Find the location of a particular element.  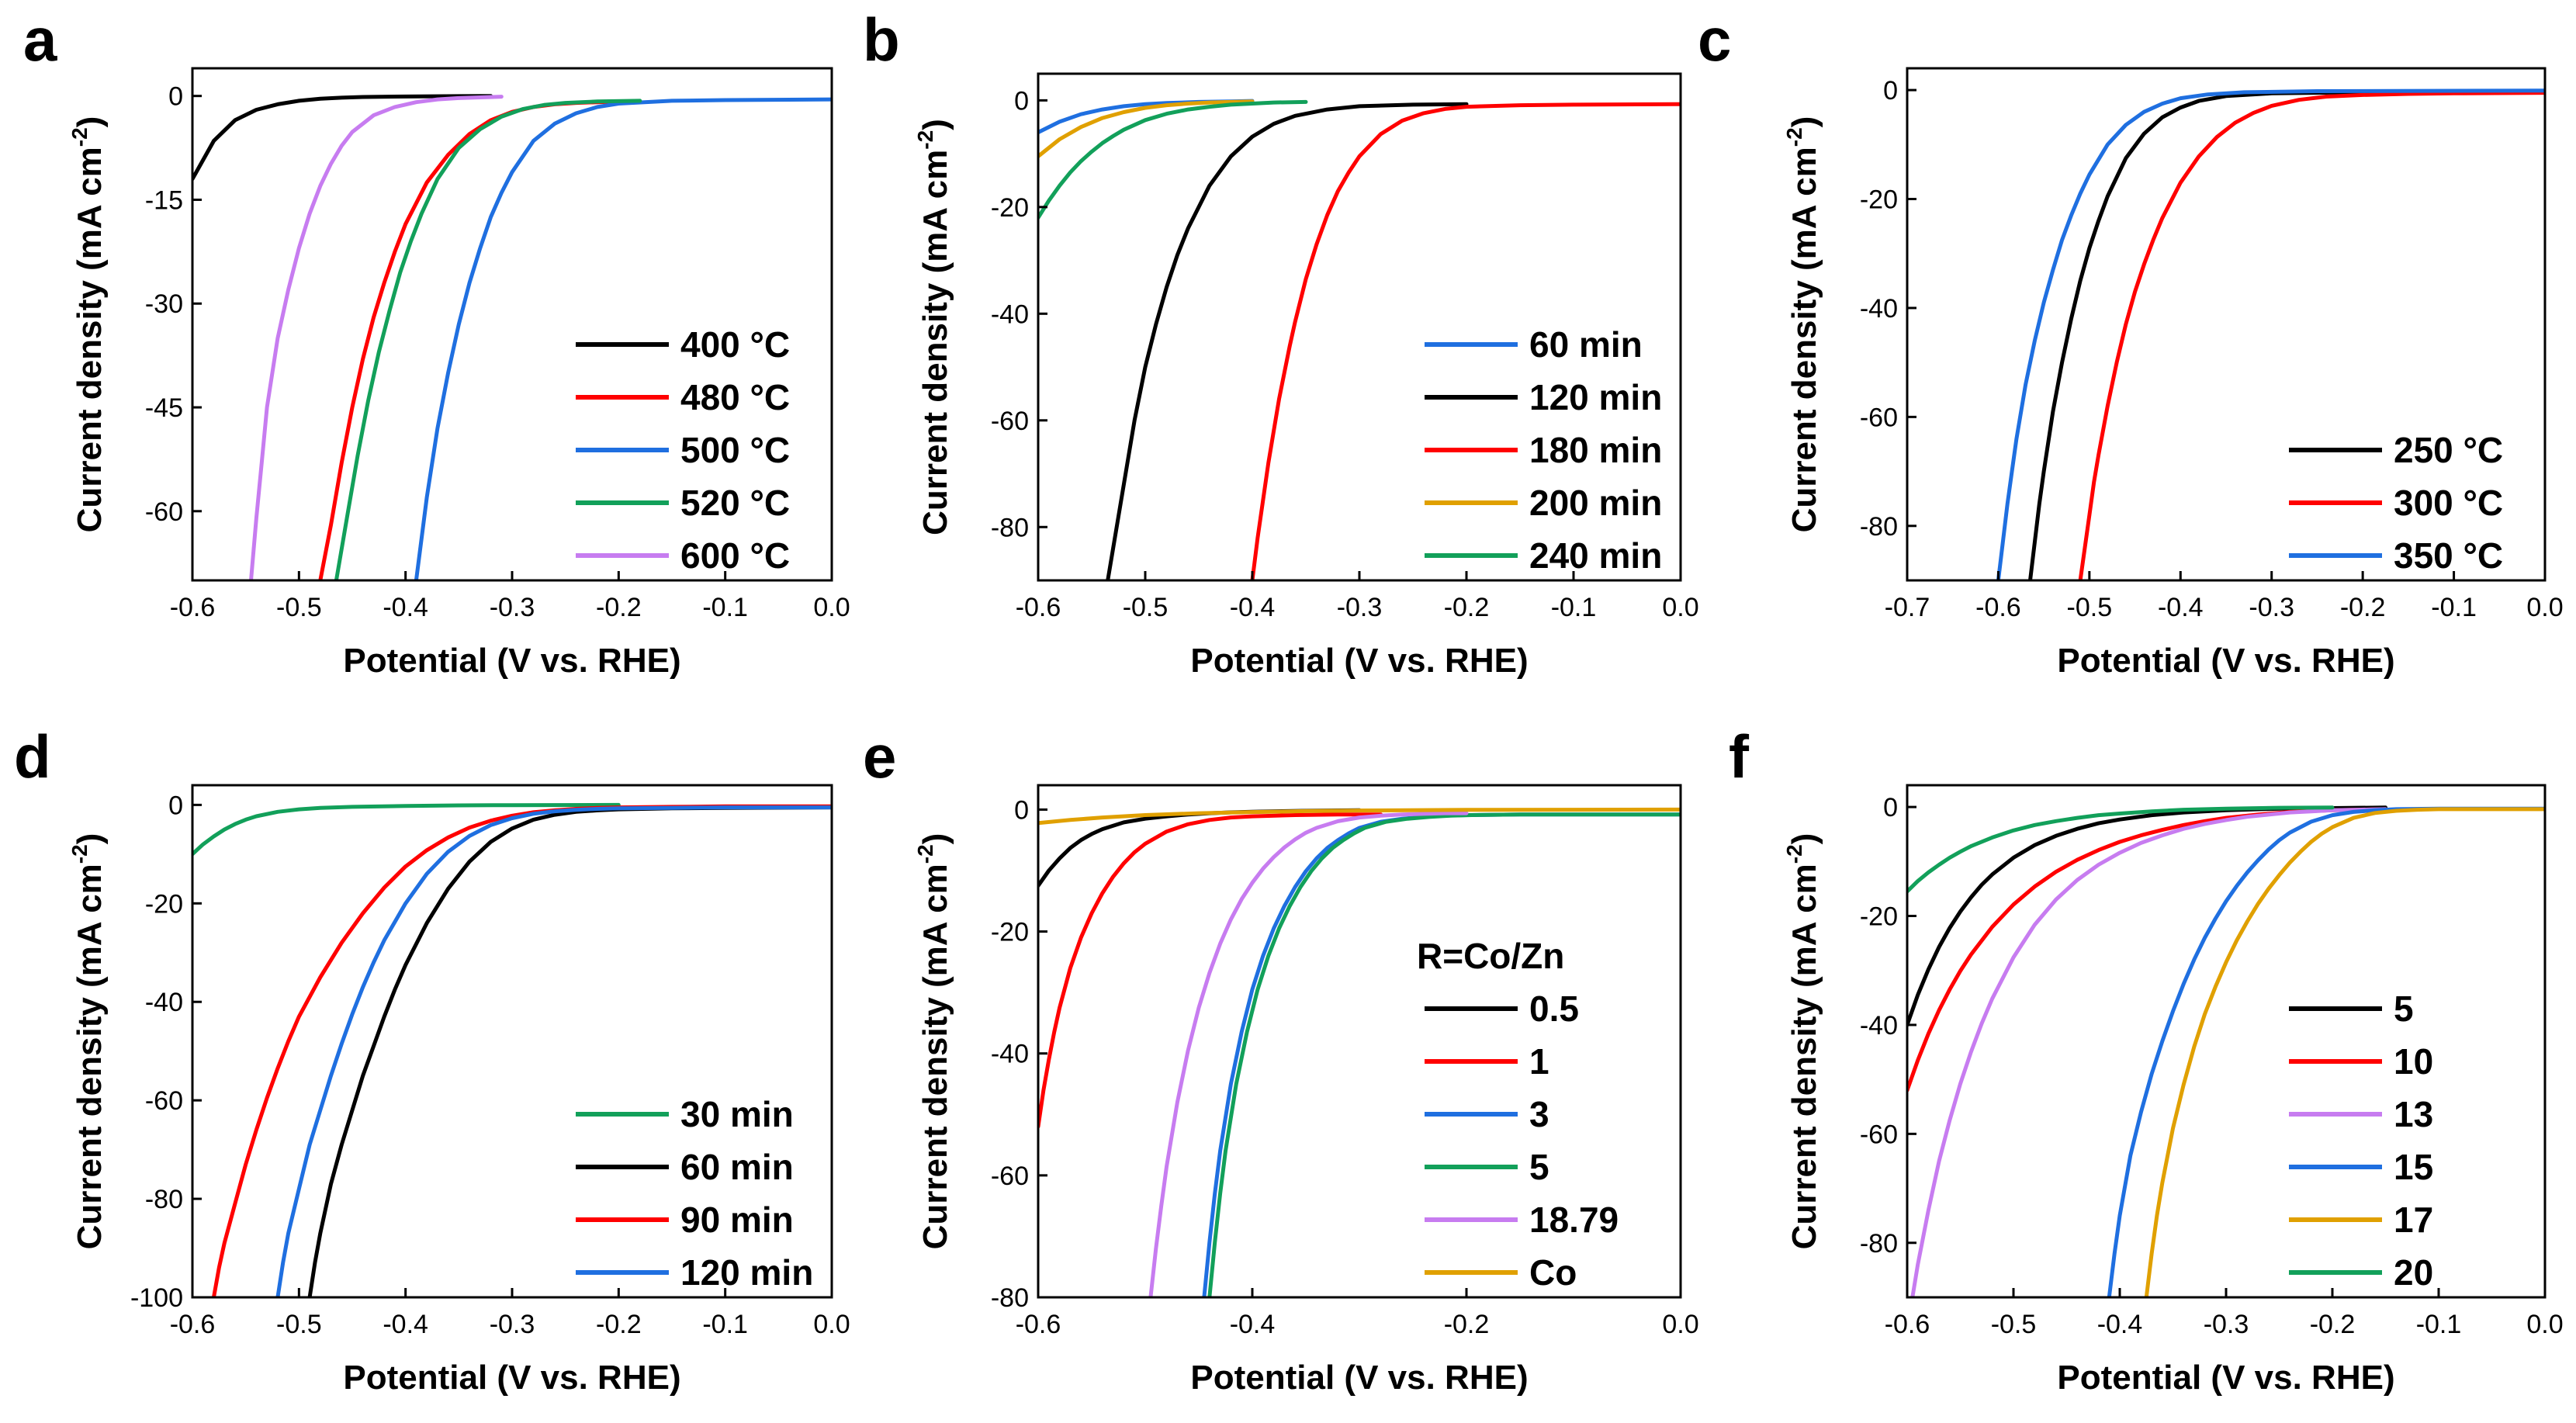

y-tick-label: -15 is located at coordinates (164, 200).